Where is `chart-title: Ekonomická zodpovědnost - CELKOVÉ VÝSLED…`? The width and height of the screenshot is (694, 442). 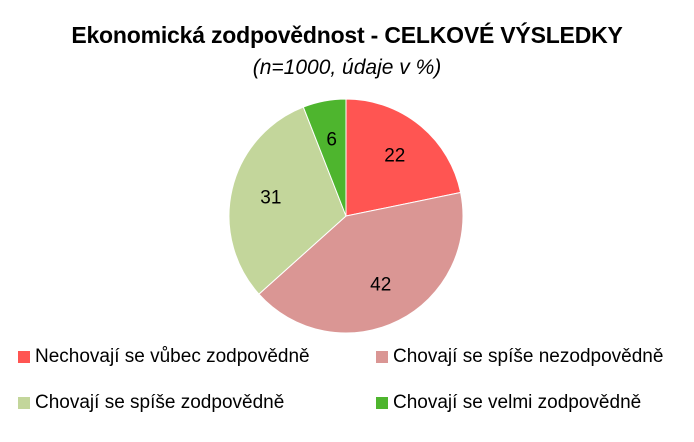
chart-title: Ekonomická zodpovědnost - CELKOVÉ VÝSLED… is located at coordinates (347, 35).